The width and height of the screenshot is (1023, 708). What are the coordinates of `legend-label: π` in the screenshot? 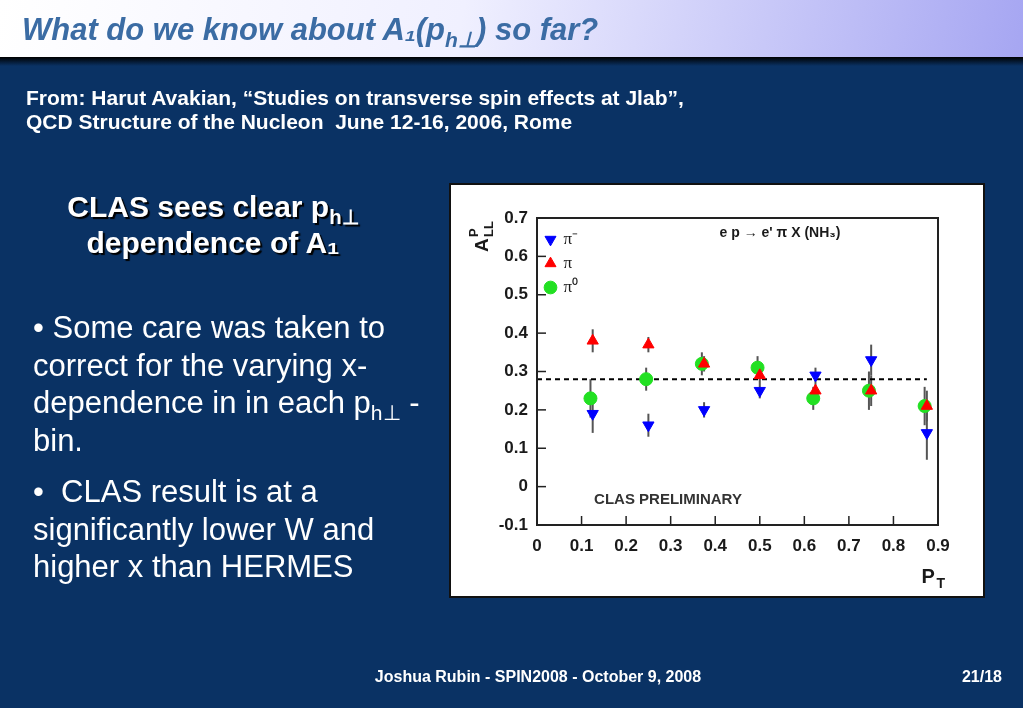 It's located at (568, 262).